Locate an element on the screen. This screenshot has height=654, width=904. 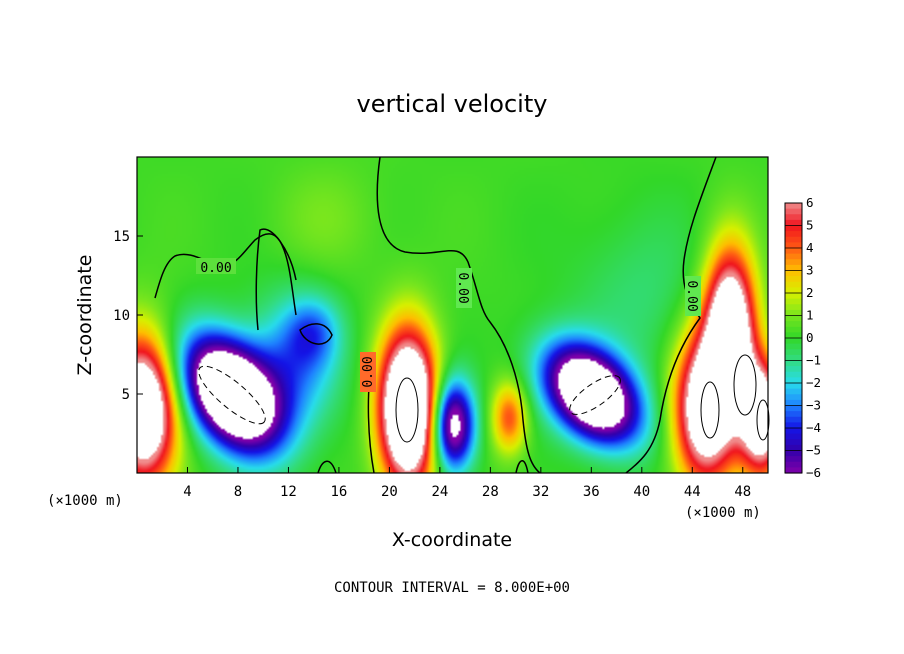
x-tick-label: 24 is located at coordinates (439, 492).